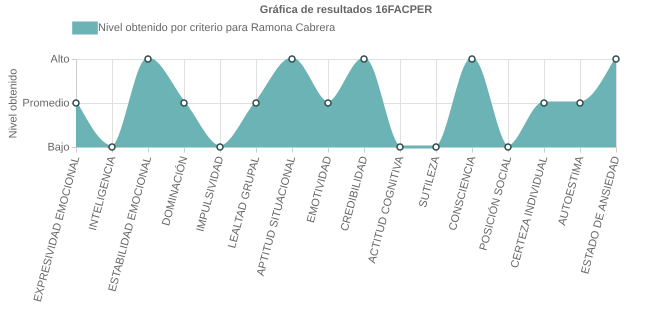 The height and width of the screenshot is (324, 648). What do you see at coordinates (217, 28) in the screenshot?
I see `legend-label: Nivel obtenido por criterio para Ramona Cabrera` at bounding box center [217, 28].